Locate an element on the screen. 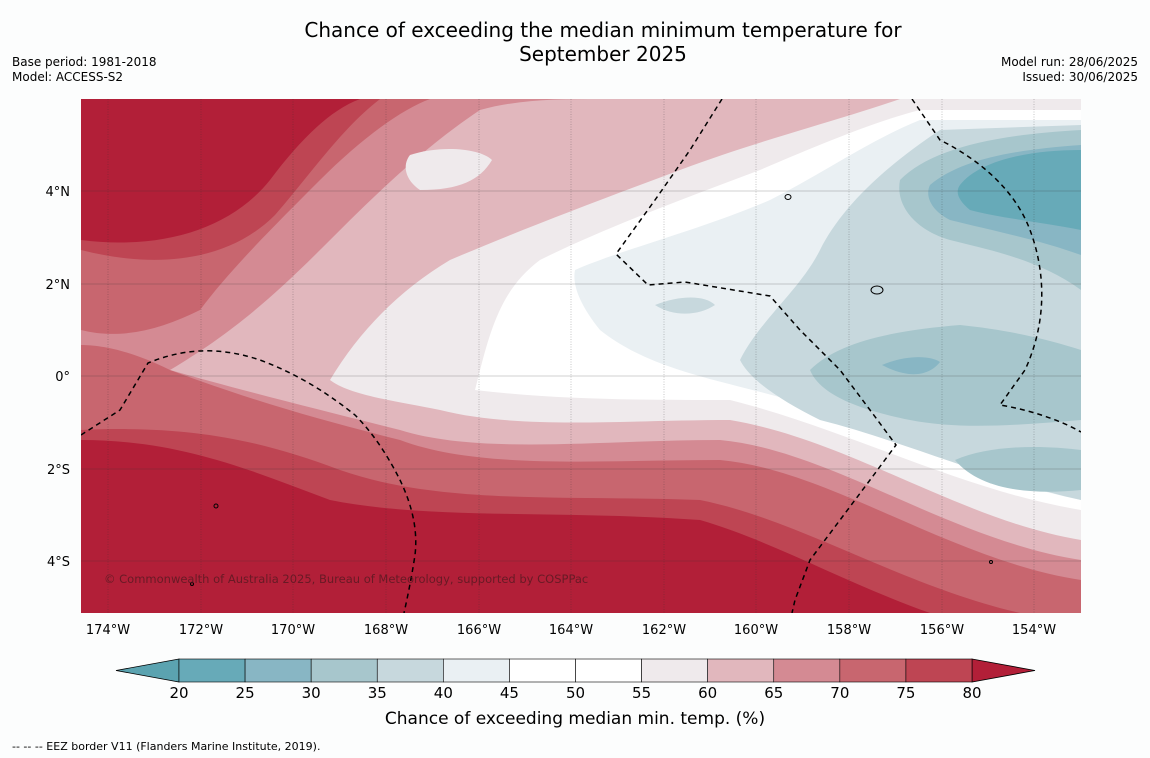  colorbar-ticks: 20 25 30 35 40 45 50 55 60 65 70 75 80 is located at coordinates (575, 692).